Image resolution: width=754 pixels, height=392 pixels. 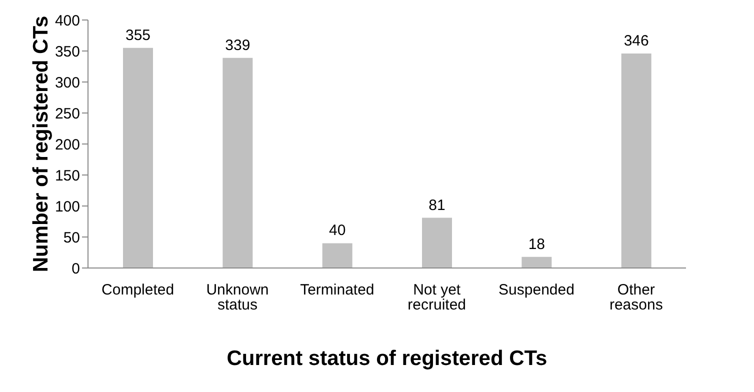 What do you see at coordinates (67, 207) in the screenshot?
I see `y-tick-label: 100` at bounding box center [67, 207].